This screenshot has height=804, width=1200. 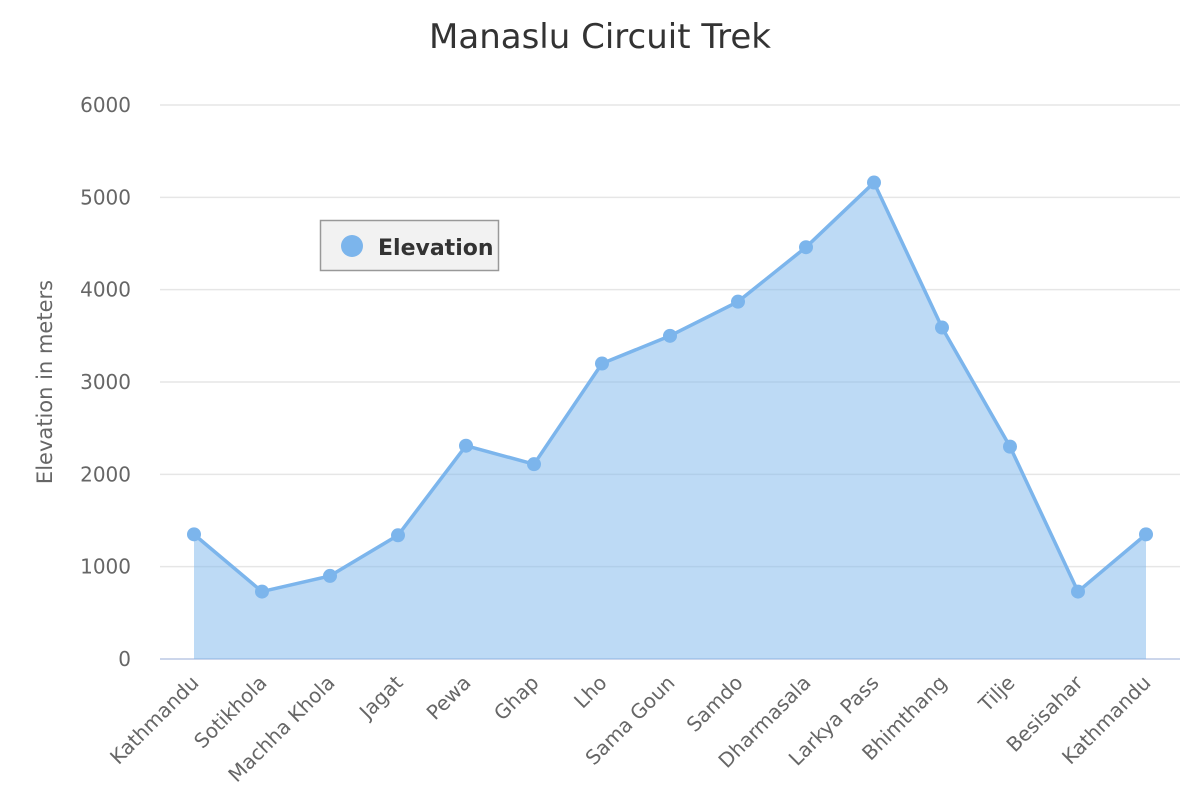 I want to click on x-tick-label: Jagat, so click(x=380, y=697).